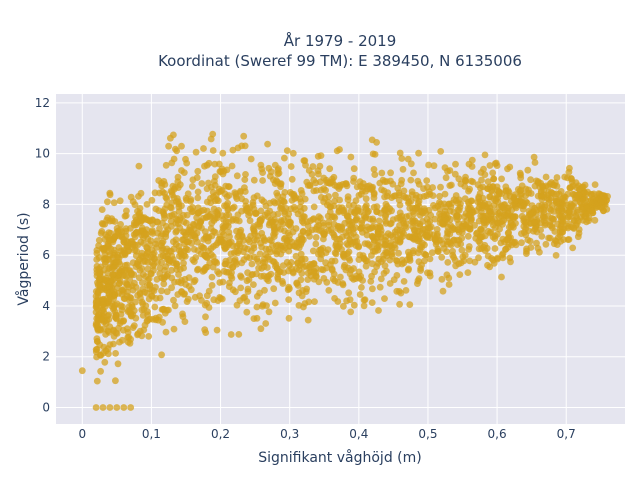 This screenshot has width=640, height=480. What do you see at coordinates (497, 434) in the screenshot?
I see `x-tick-label: 0,6` at bounding box center [497, 434].